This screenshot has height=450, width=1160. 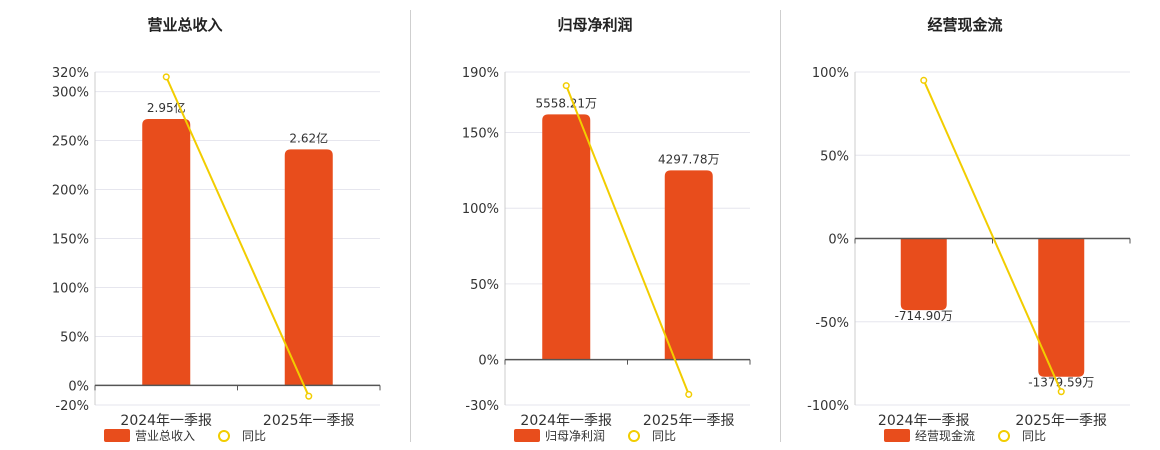 I want to click on chart-title: 营业总收入, so click(x=185, y=25).